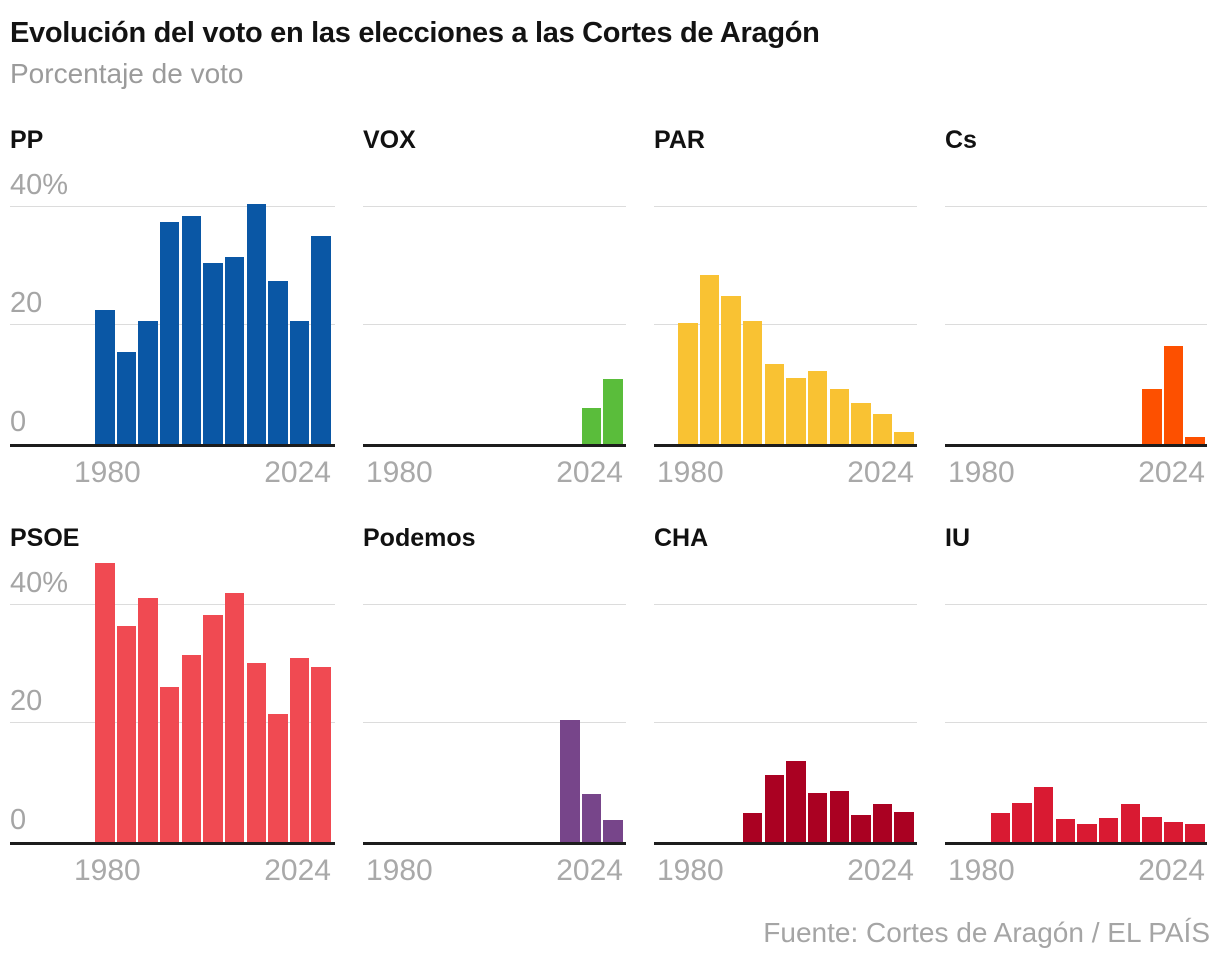 This screenshot has height=970, width=1220. I want to click on bars-vox, so click(506, 301).